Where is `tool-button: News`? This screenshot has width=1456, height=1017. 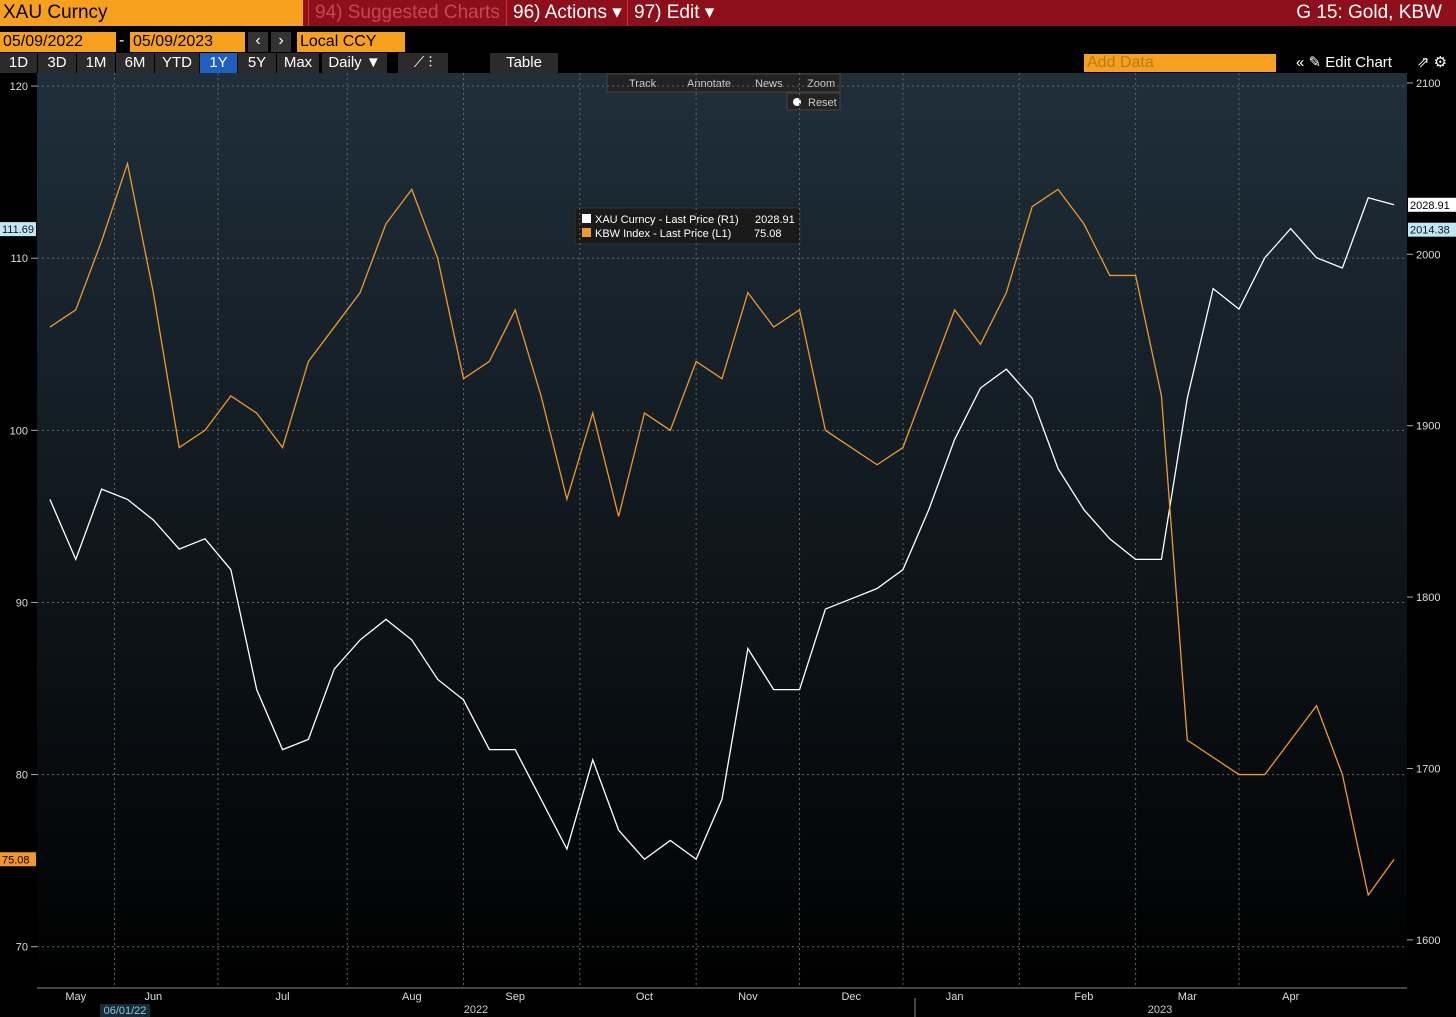 tool-button: News is located at coordinates (769, 84).